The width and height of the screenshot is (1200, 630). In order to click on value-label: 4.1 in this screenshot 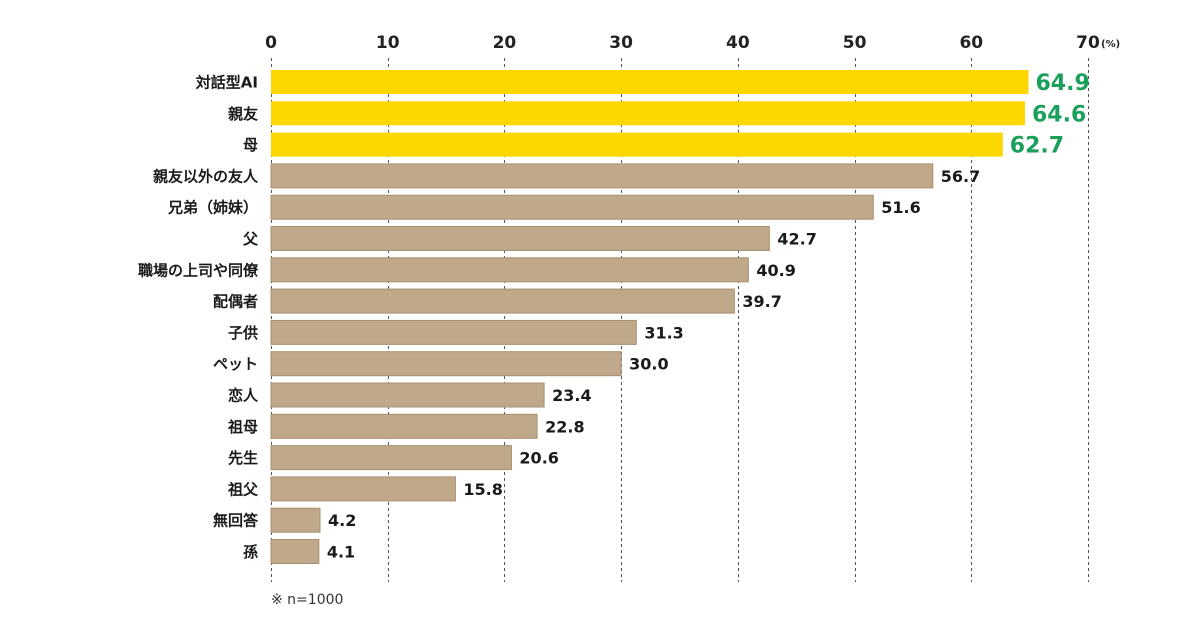, I will do `click(341, 552)`.